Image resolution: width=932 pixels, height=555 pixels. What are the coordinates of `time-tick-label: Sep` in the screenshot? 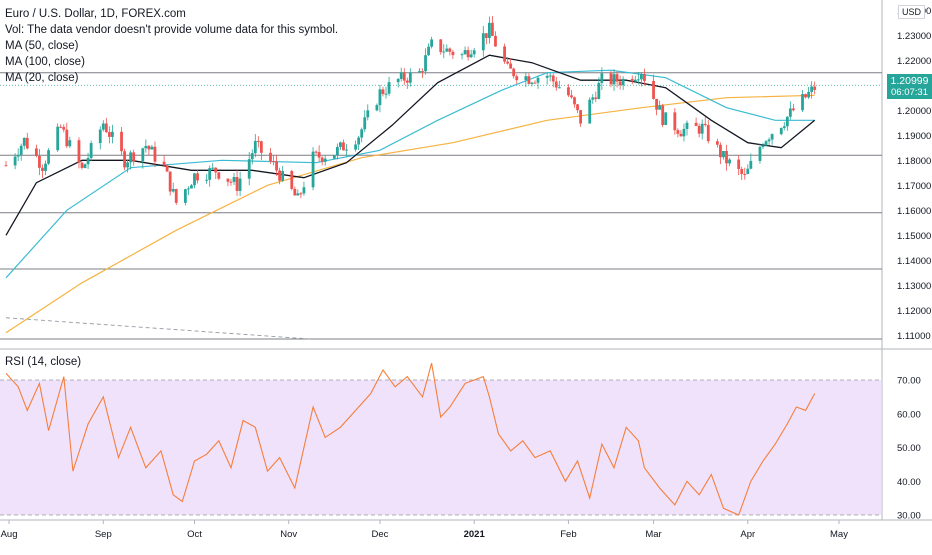 It's located at (103, 534).